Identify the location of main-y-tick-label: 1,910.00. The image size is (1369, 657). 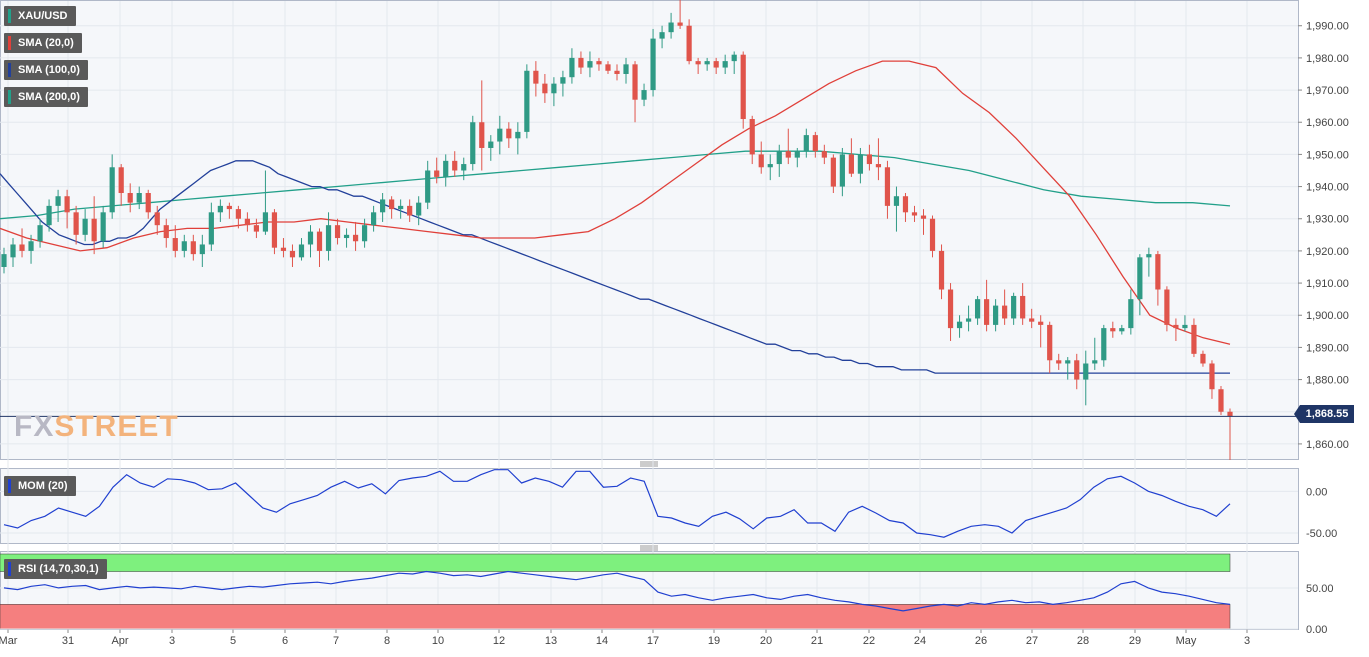
(1327, 284).